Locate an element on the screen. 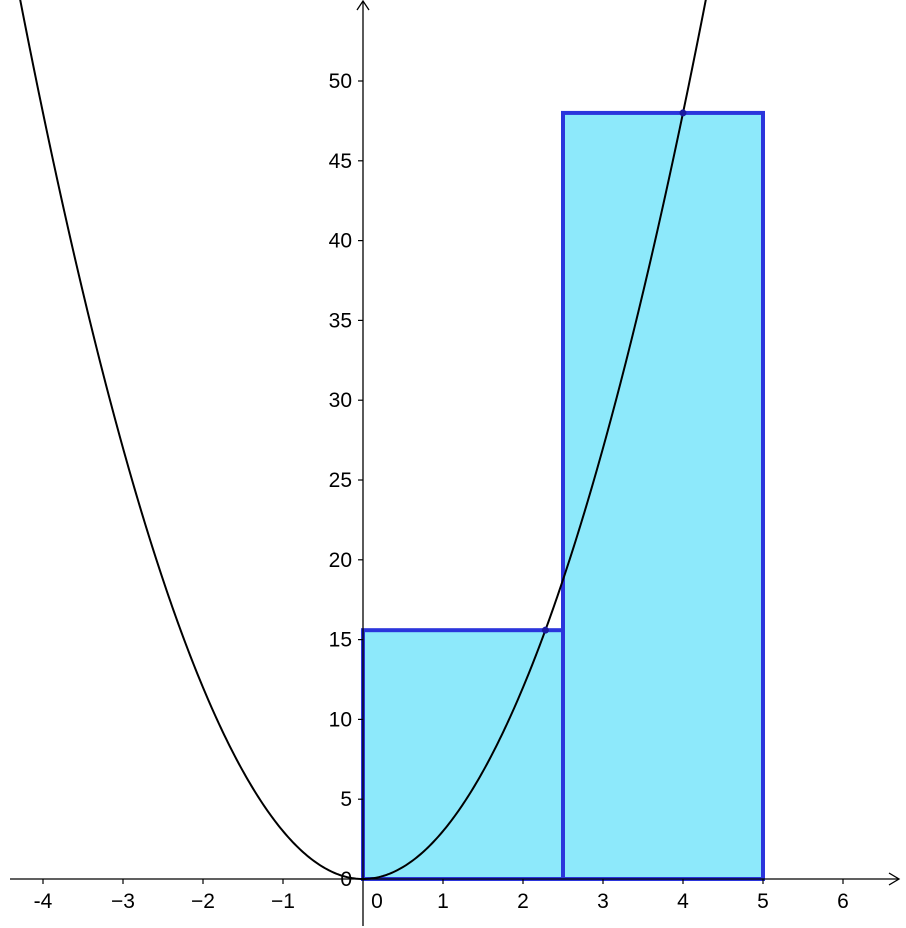 The height and width of the screenshot is (928, 906). x-tick-label: −2 is located at coordinates (203, 901).